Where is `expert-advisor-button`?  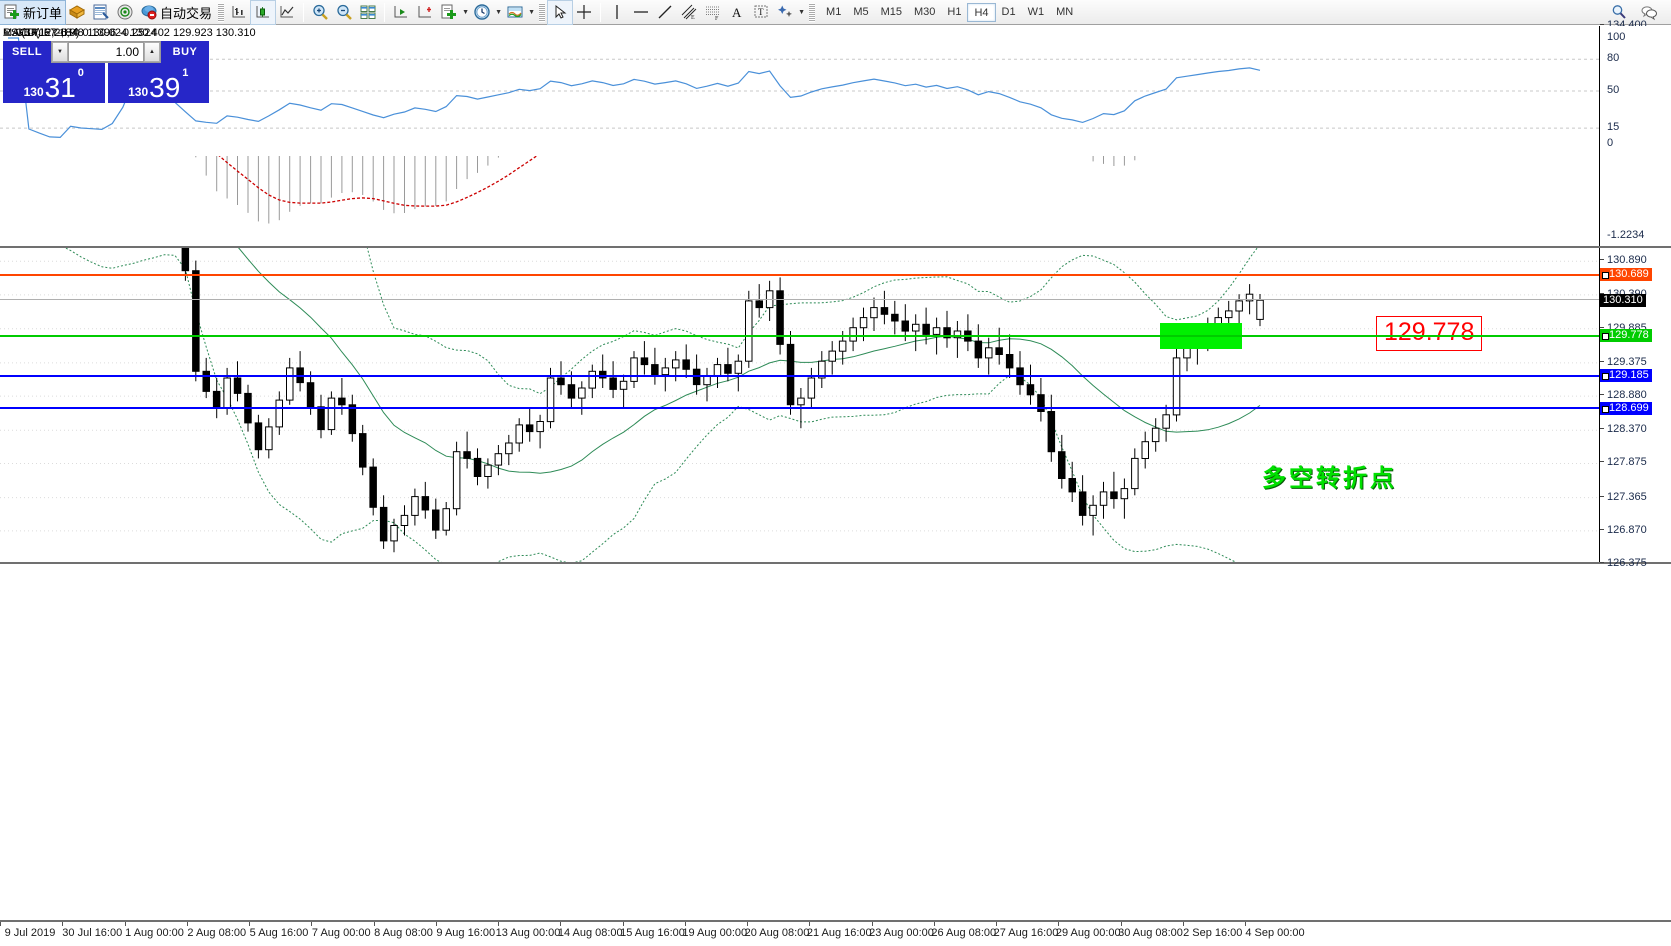
expert-advisor-button is located at coordinates (77, 12).